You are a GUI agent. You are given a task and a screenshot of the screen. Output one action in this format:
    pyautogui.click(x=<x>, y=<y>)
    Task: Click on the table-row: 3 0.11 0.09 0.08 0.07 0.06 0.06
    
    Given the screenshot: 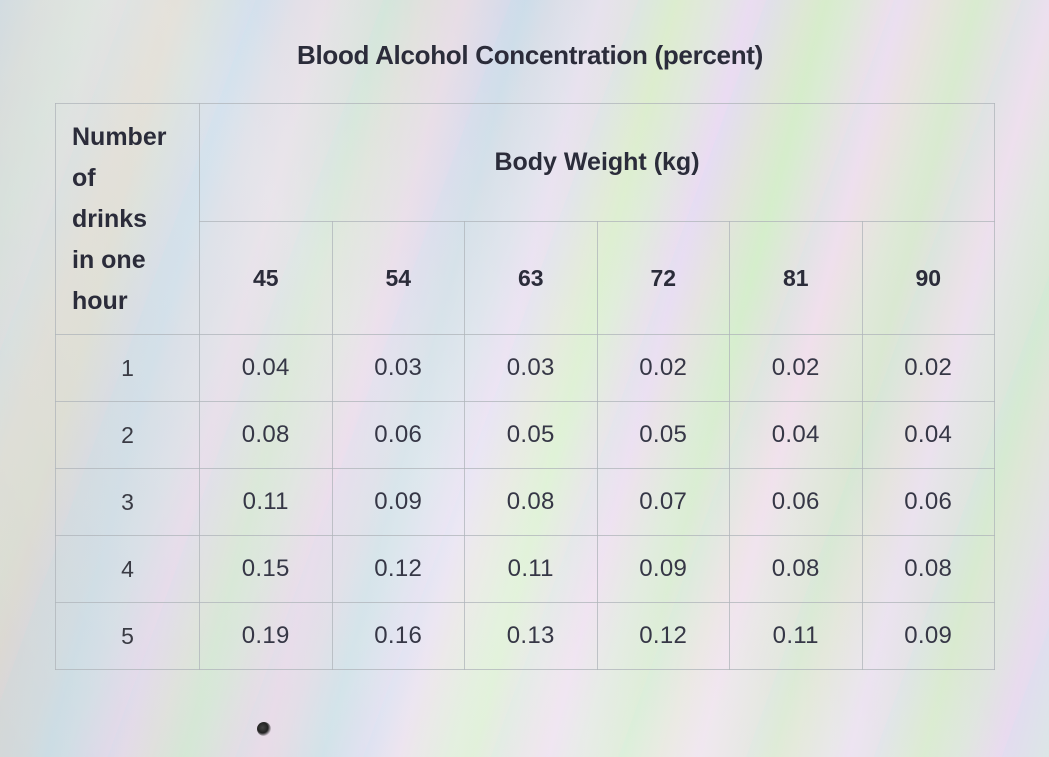 What is the action you would take?
    pyautogui.click(x=525, y=502)
    